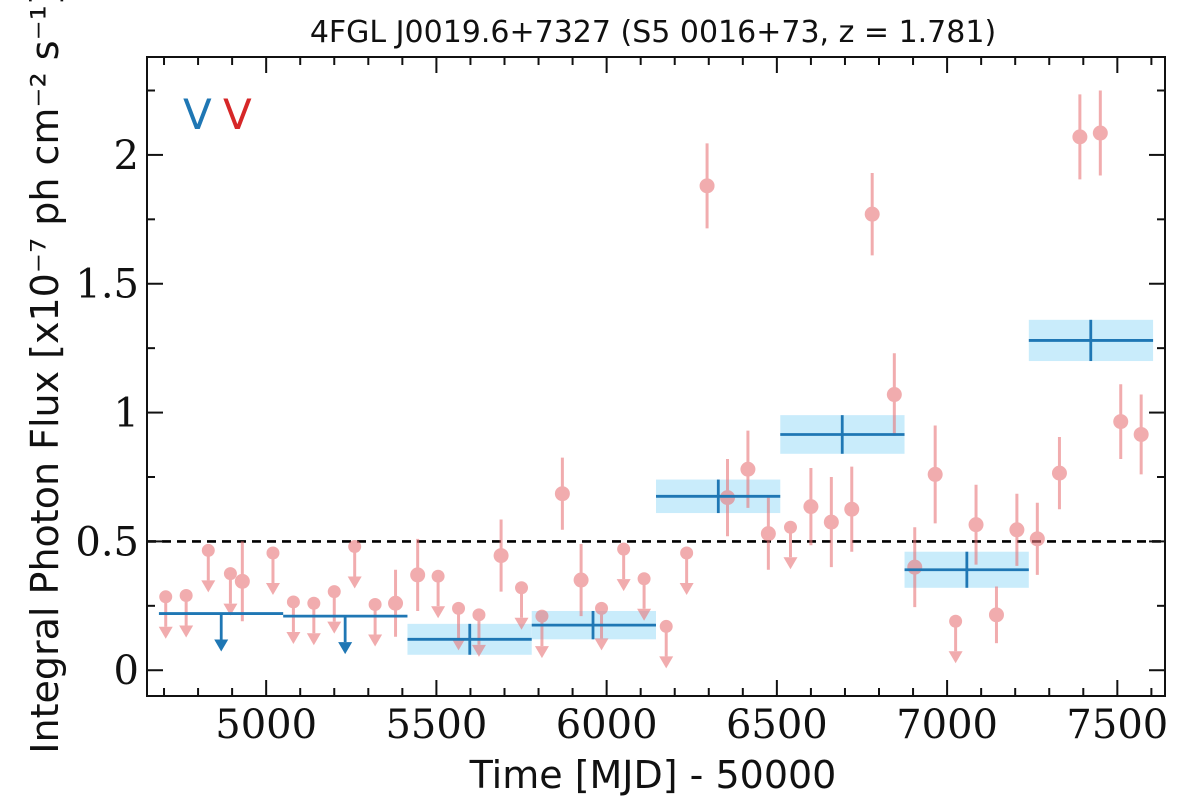 The width and height of the screenshot is (1200, 800). What do you see at coordinates (197, 114) in the screenshot?
I see `legend-label-0: V` at bounding box center [197, 114].